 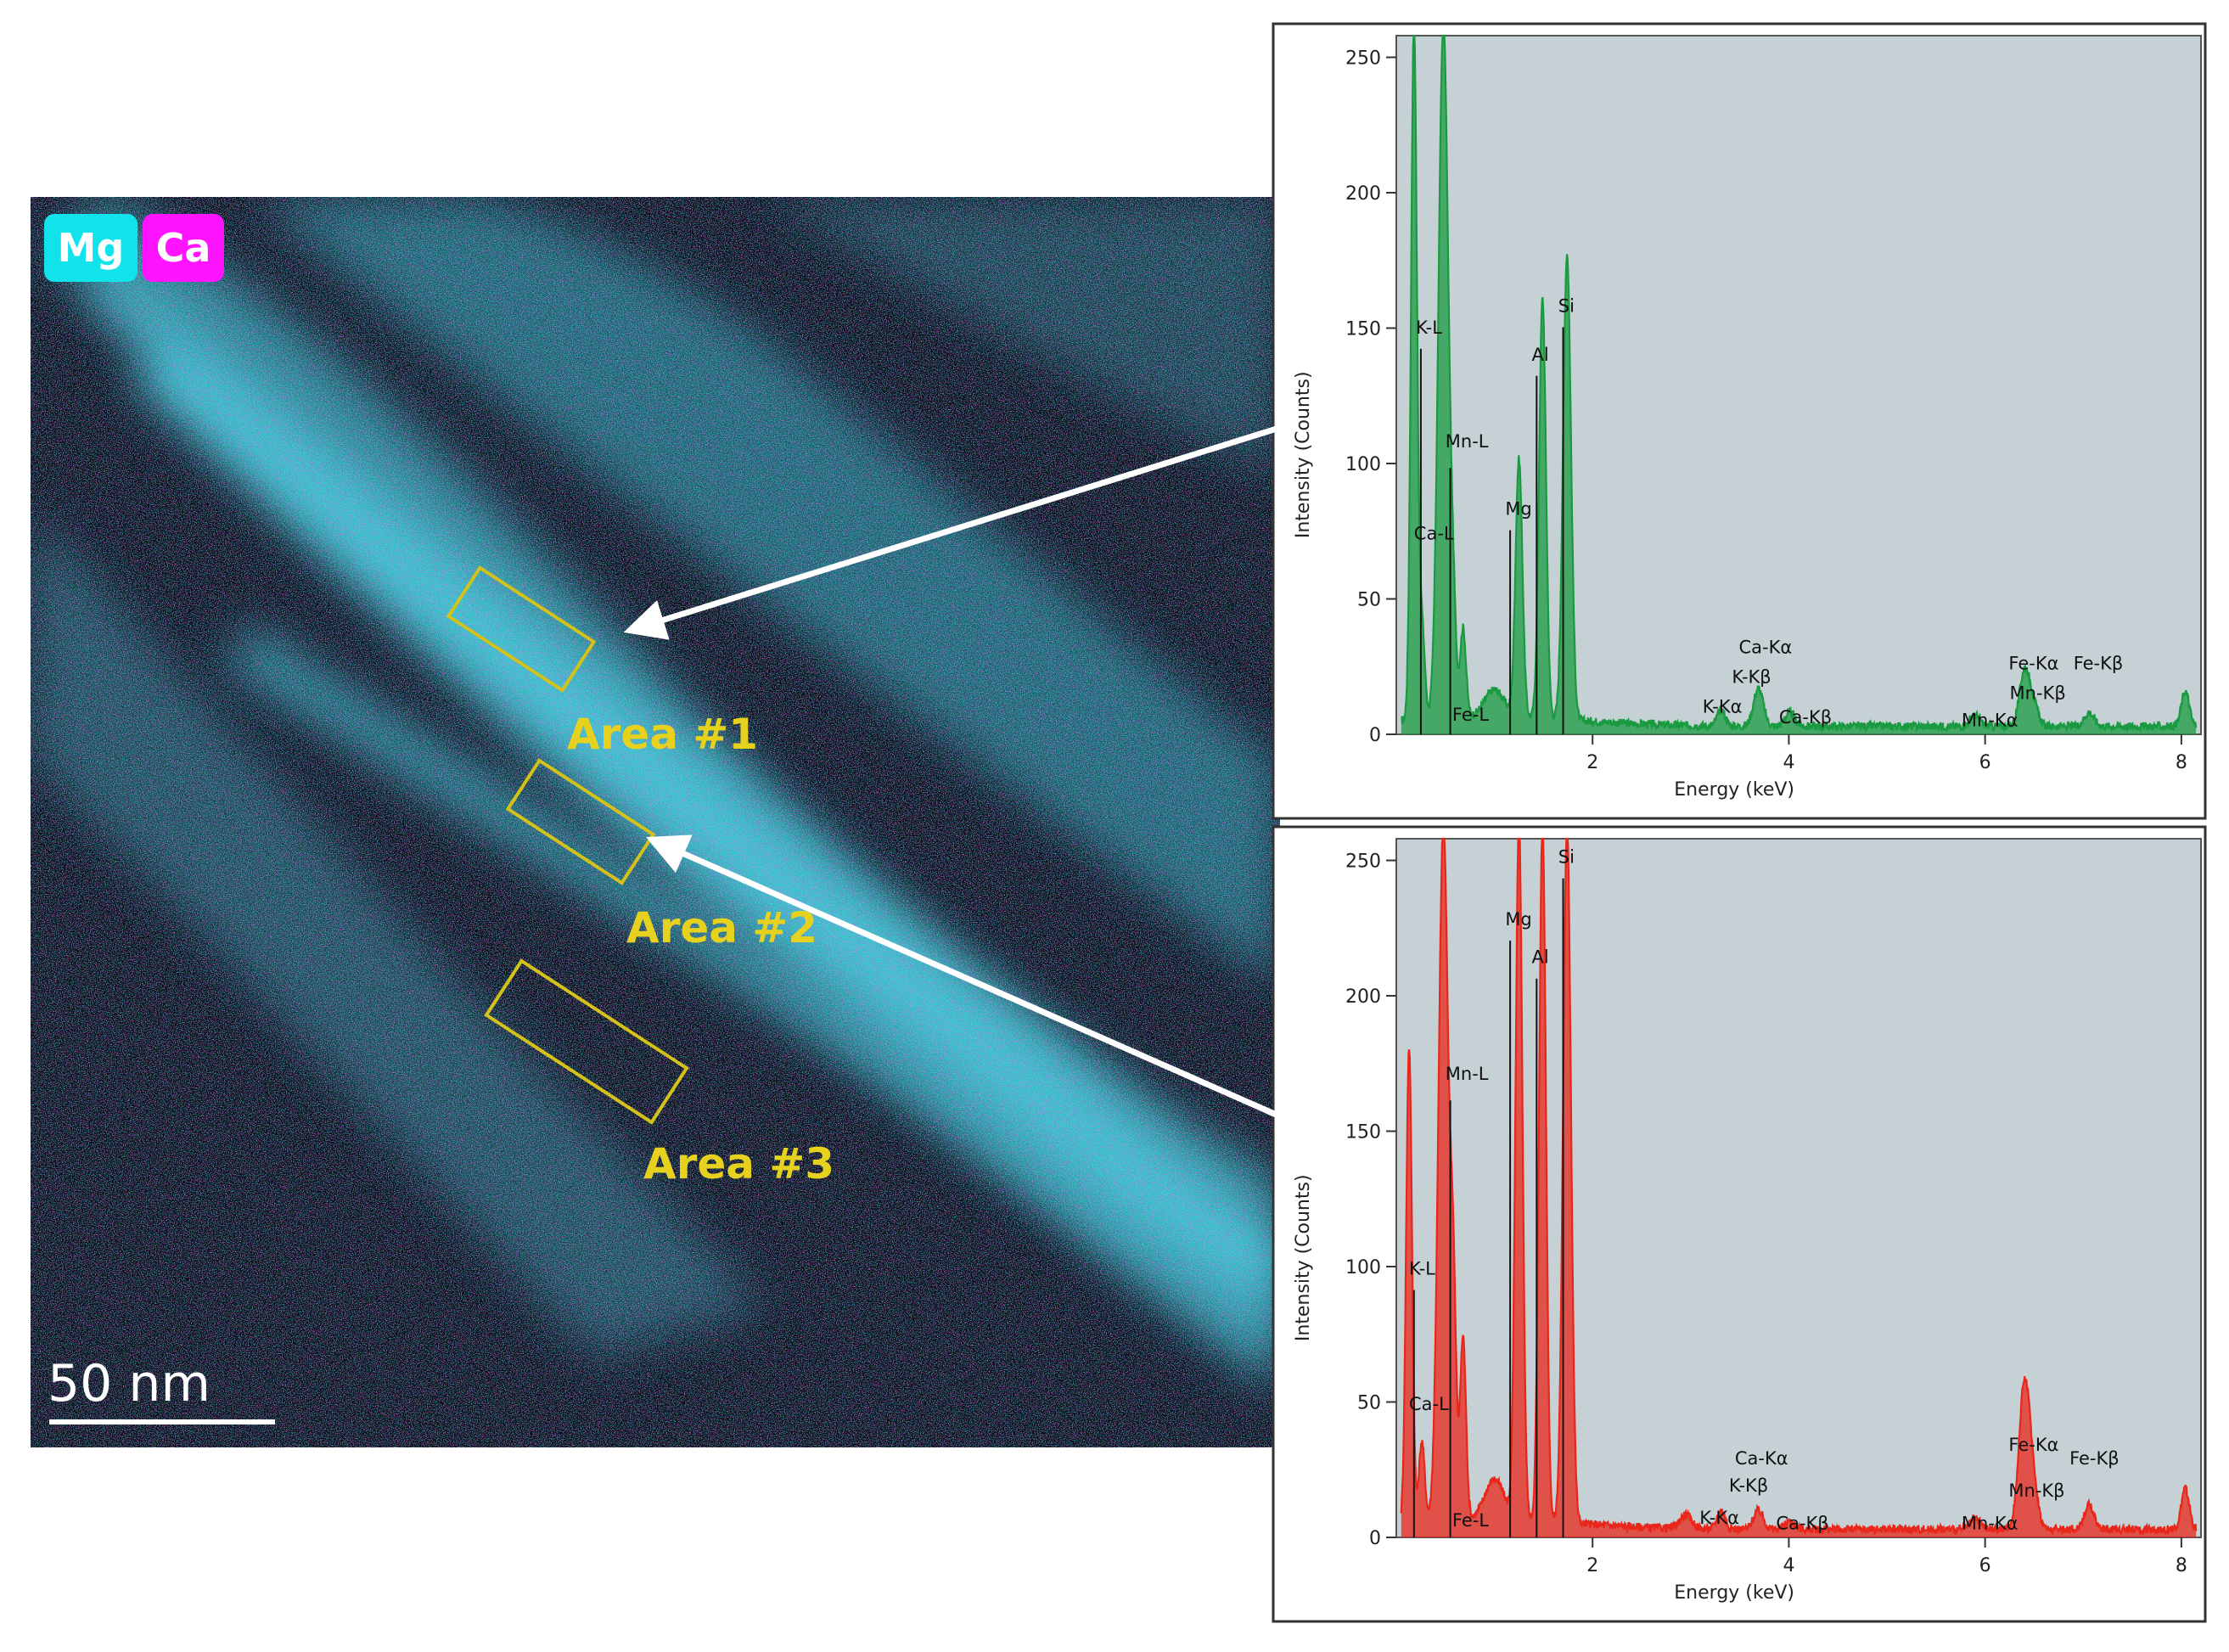 I want to click on area-boxes, so click(x=567, y=845).